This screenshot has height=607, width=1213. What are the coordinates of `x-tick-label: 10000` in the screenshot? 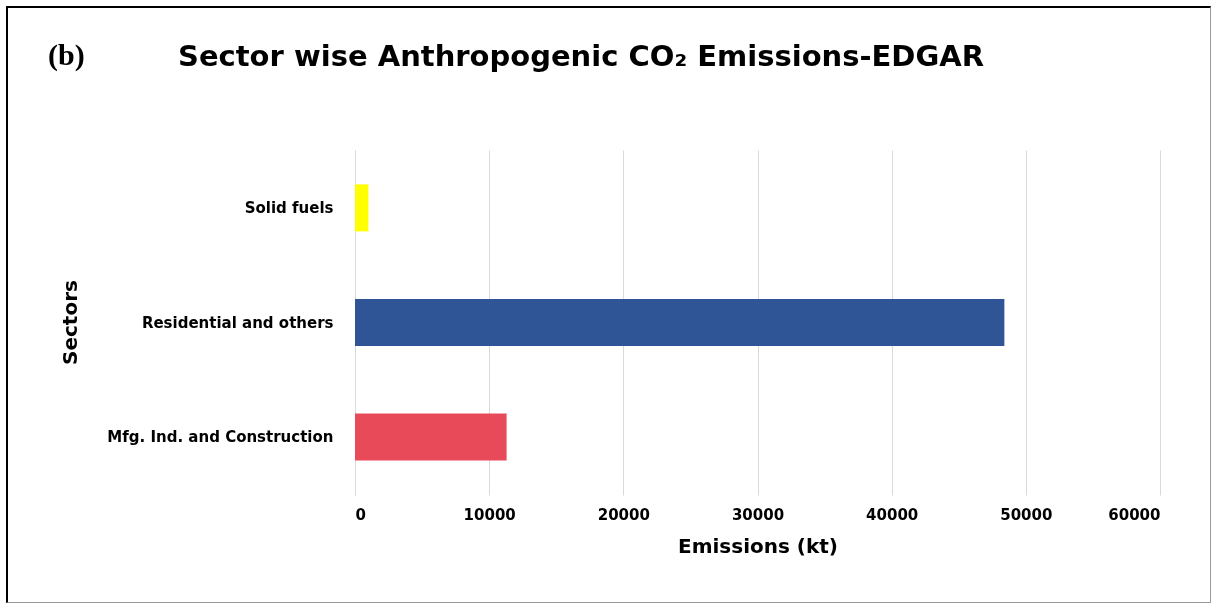 It's located at (489, 514).